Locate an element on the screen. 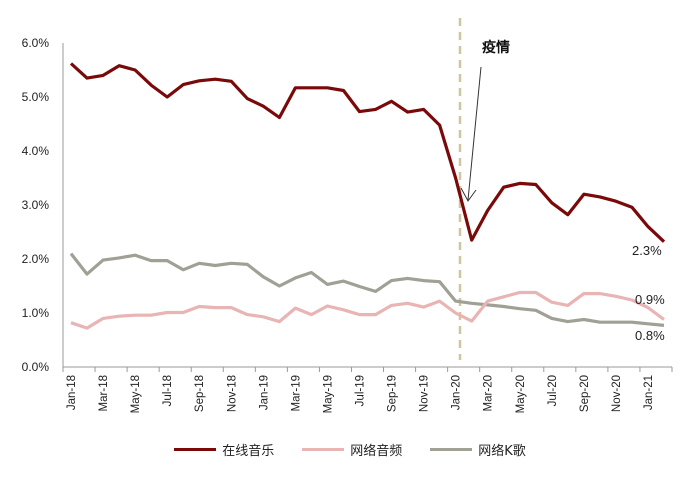 The width and height of the screenshot is (689, 487). x-tick-label: Jul-18 is located at coordinates (168, 390).